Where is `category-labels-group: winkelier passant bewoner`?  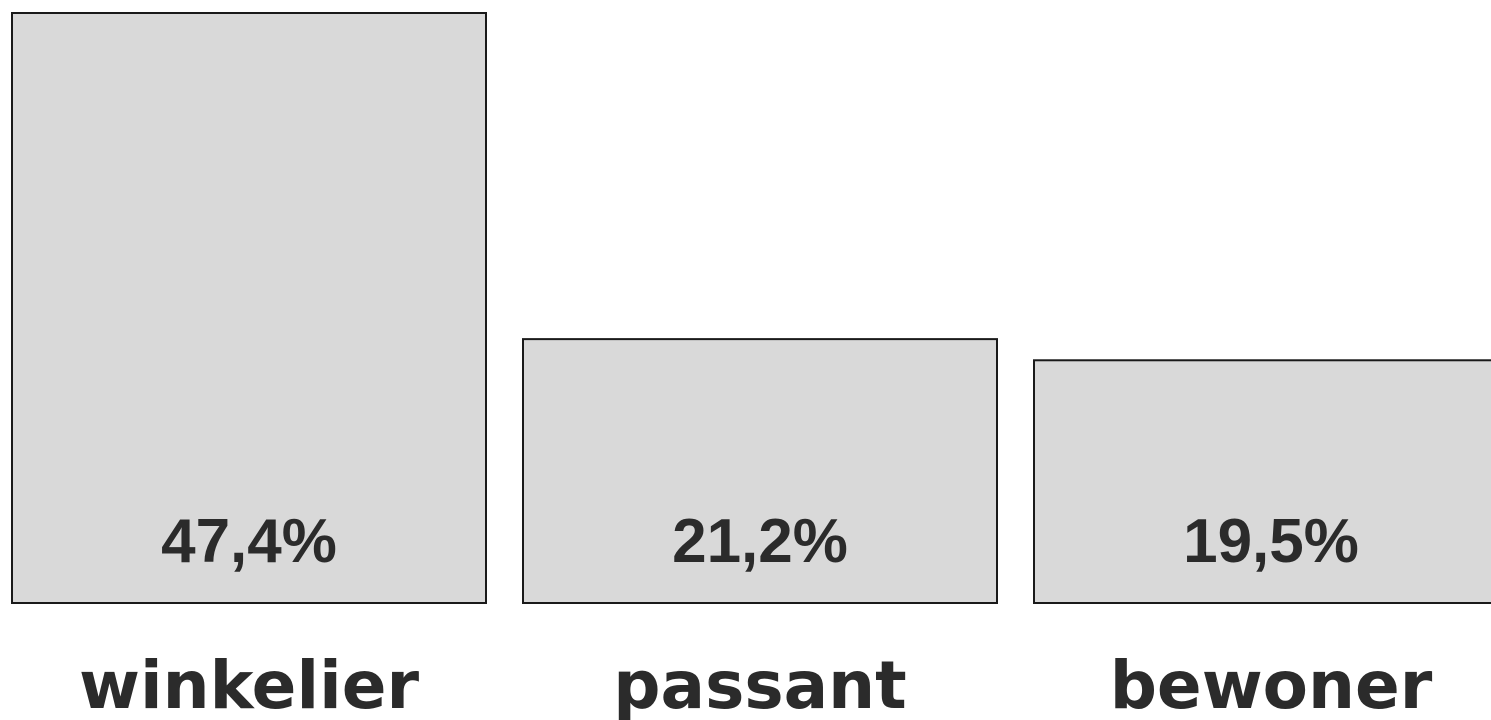
category-labels-group: winkelier passant bewoner is located at coordinates (756, 683).